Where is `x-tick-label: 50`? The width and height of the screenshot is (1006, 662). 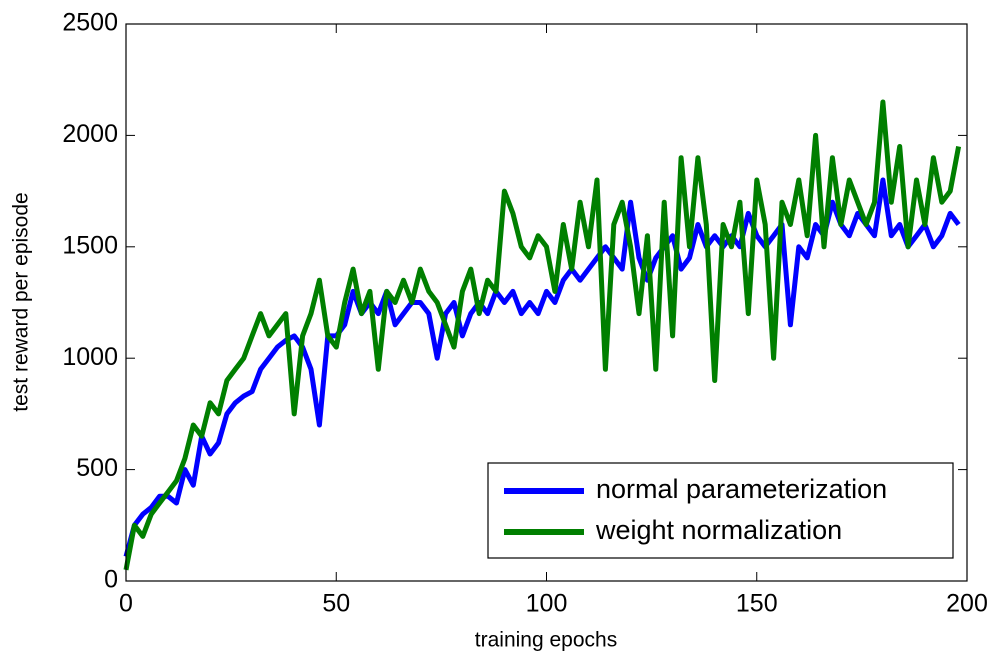
x-tick-label: 50 is located at coordinates (336, 604).